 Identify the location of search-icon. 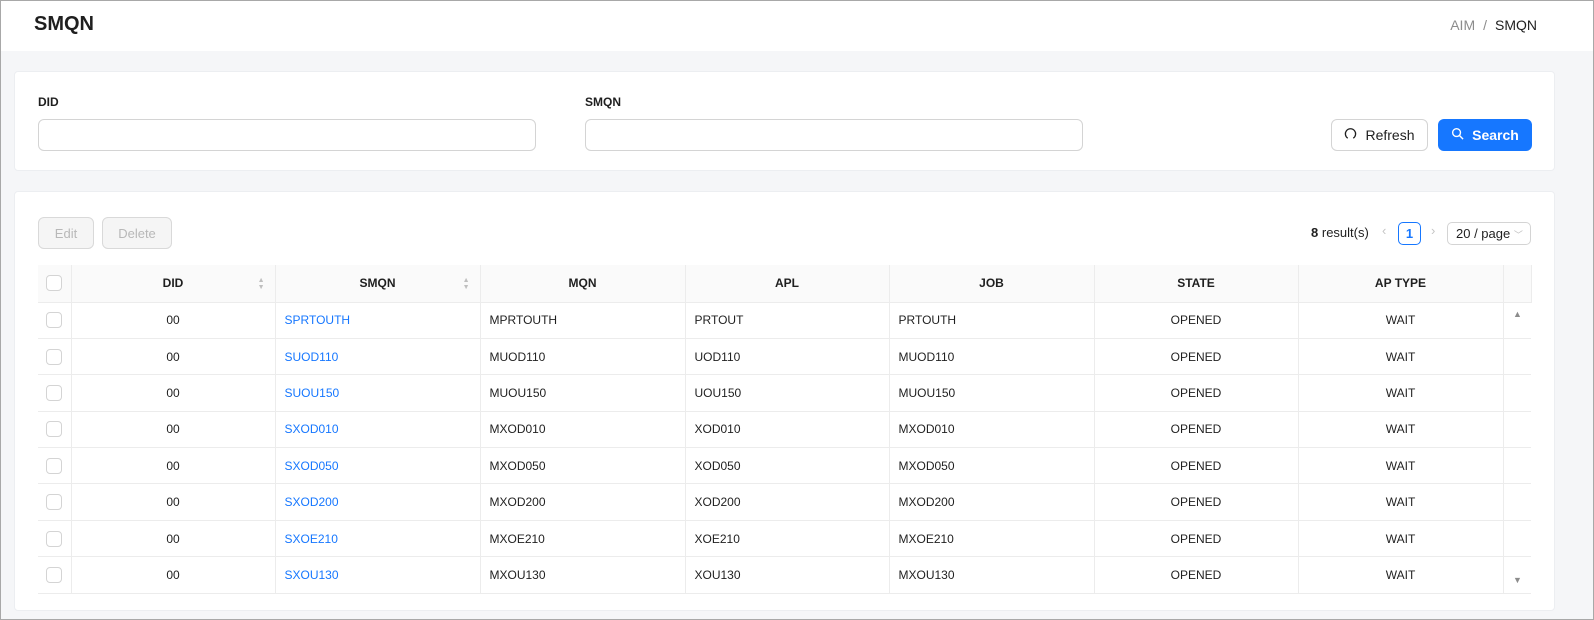
(1457, 135).